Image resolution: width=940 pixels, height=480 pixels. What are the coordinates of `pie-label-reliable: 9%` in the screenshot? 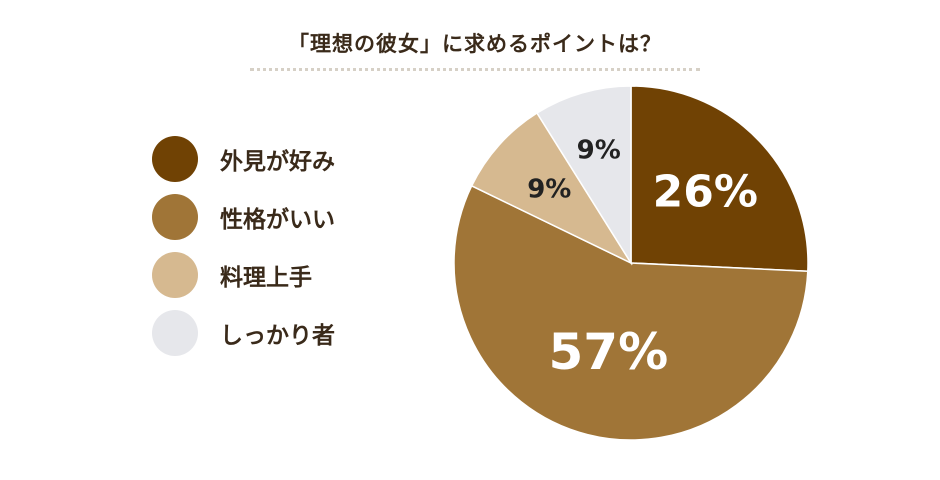 It's located at (599, 151).